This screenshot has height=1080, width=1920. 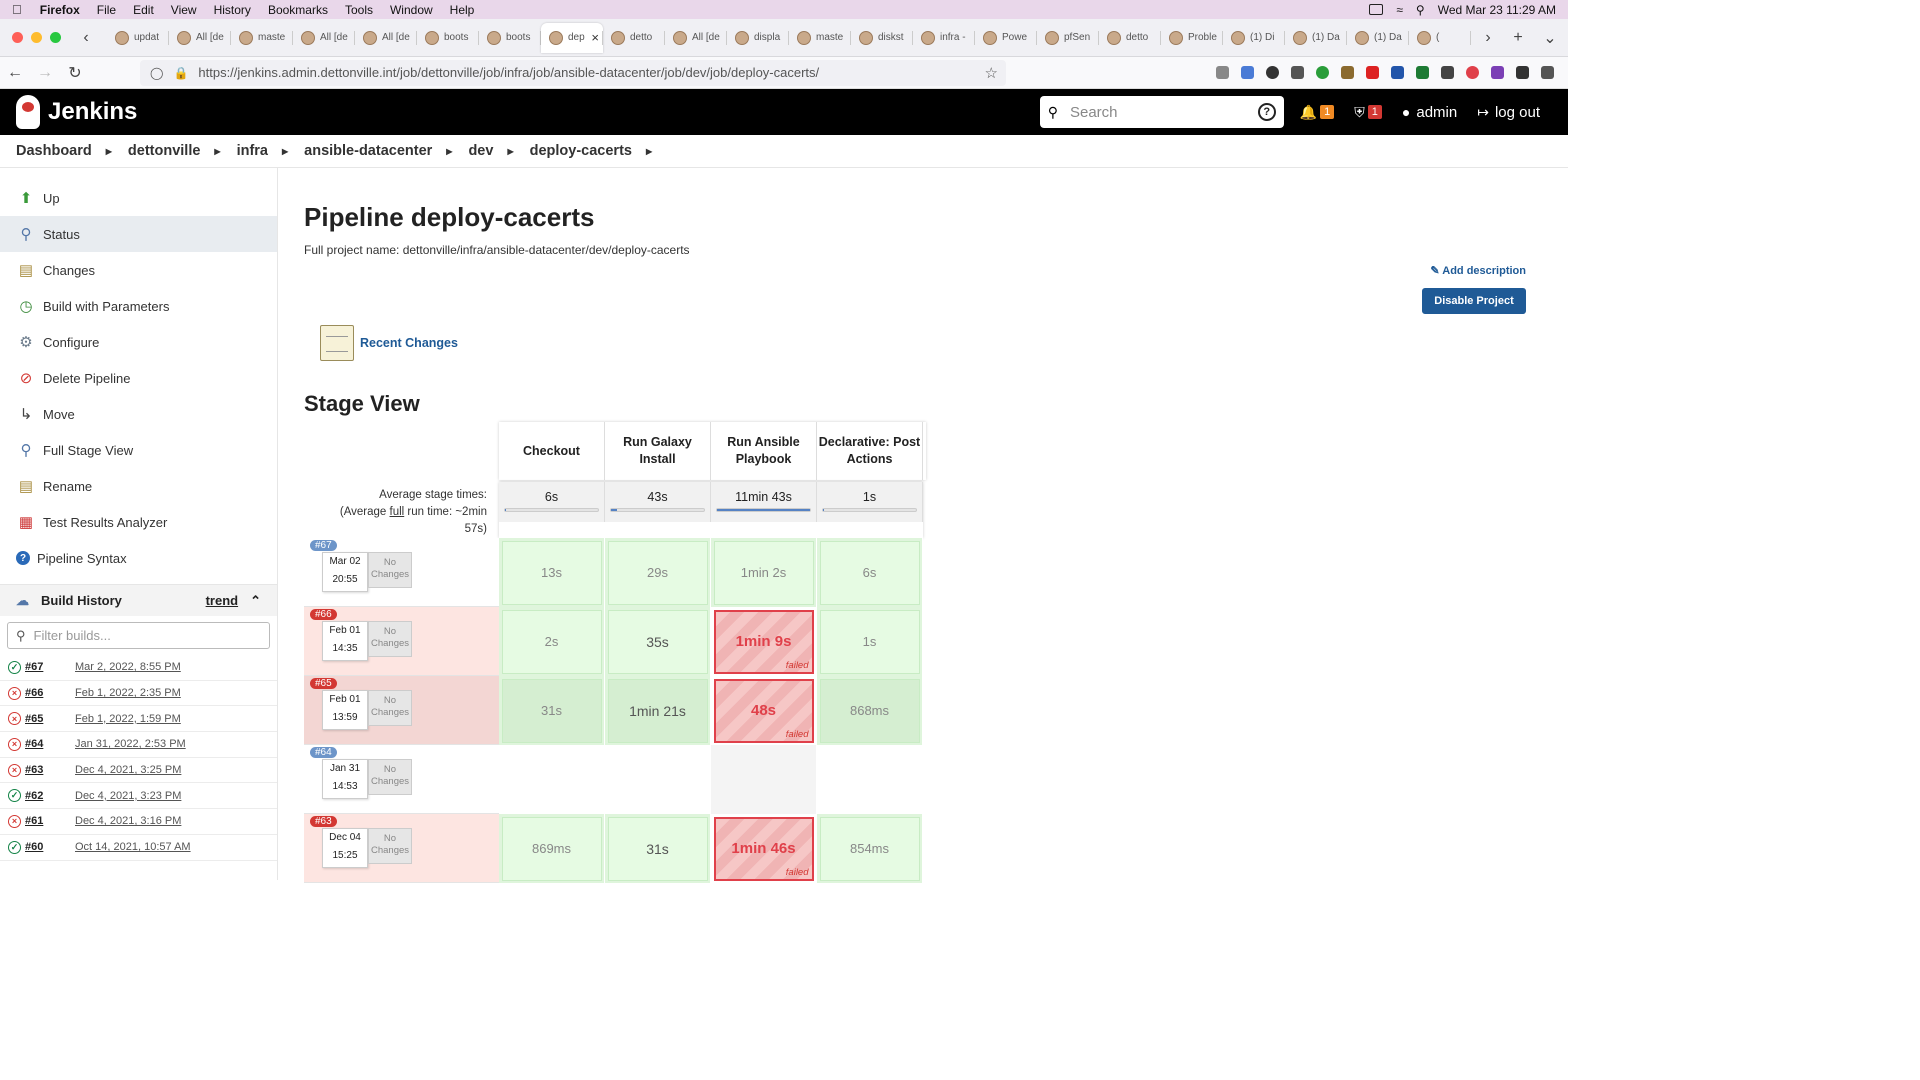 I want to click on build-history-row: ✓ #60 Oct 14, 2021, 10:57 AM, so click(x=138, y=848).